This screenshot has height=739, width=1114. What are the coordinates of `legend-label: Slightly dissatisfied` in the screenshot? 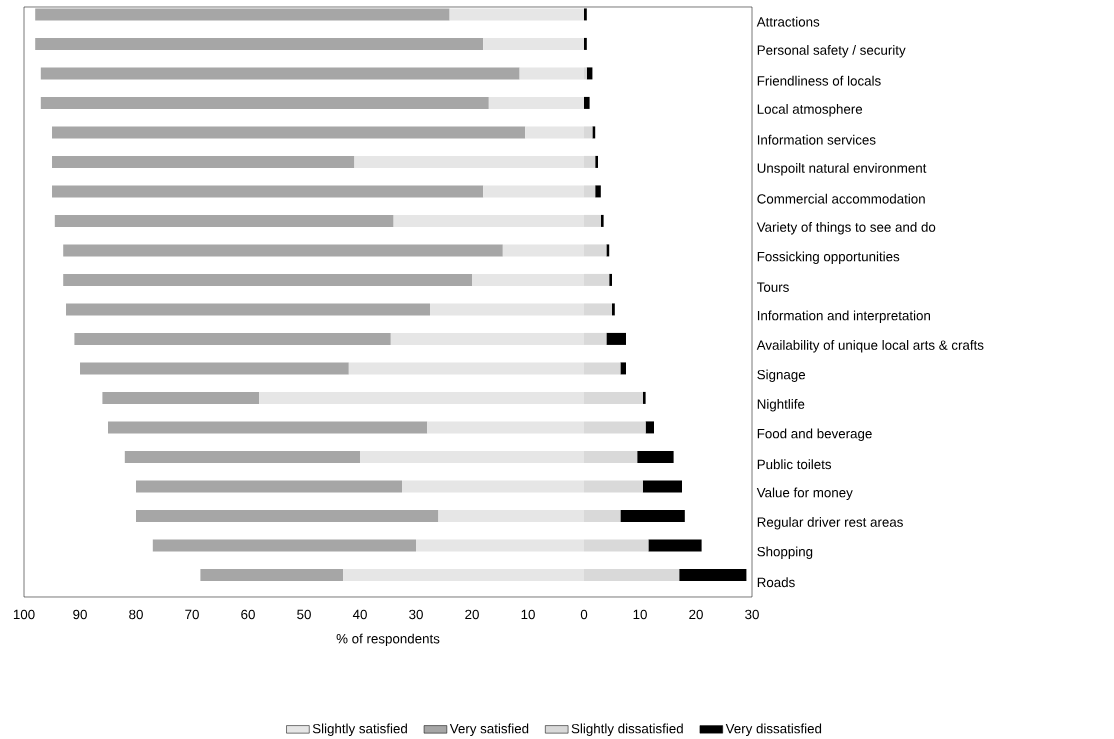 It's located at (627, 729).